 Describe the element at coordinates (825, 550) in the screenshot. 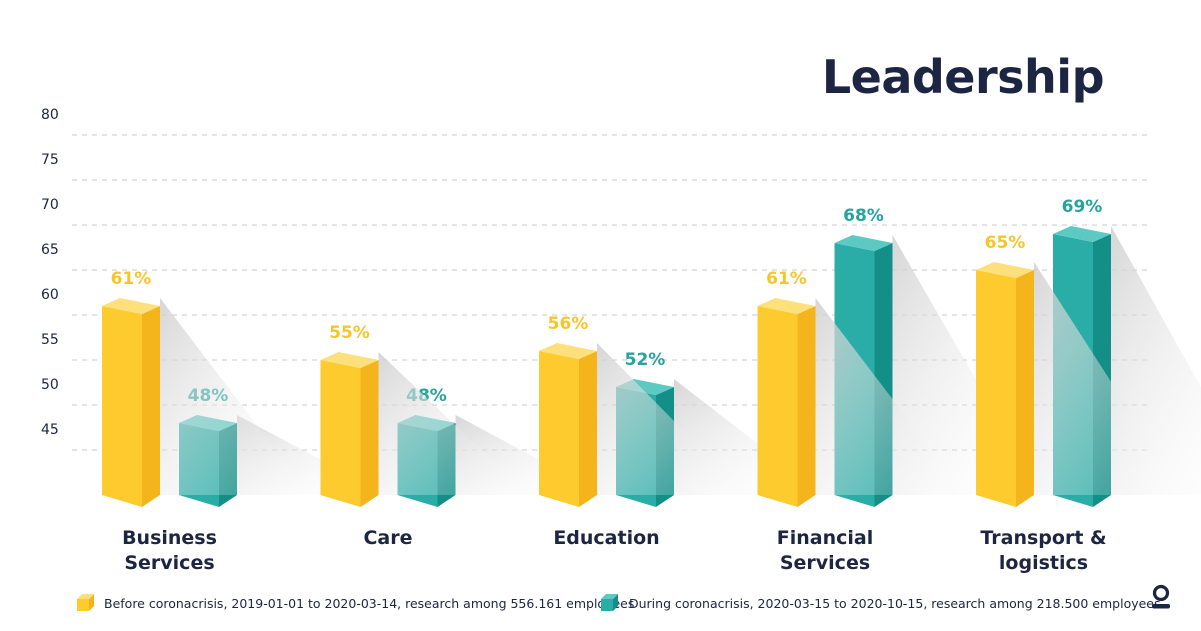

I see `x-category-label: Financial Services` at that location.